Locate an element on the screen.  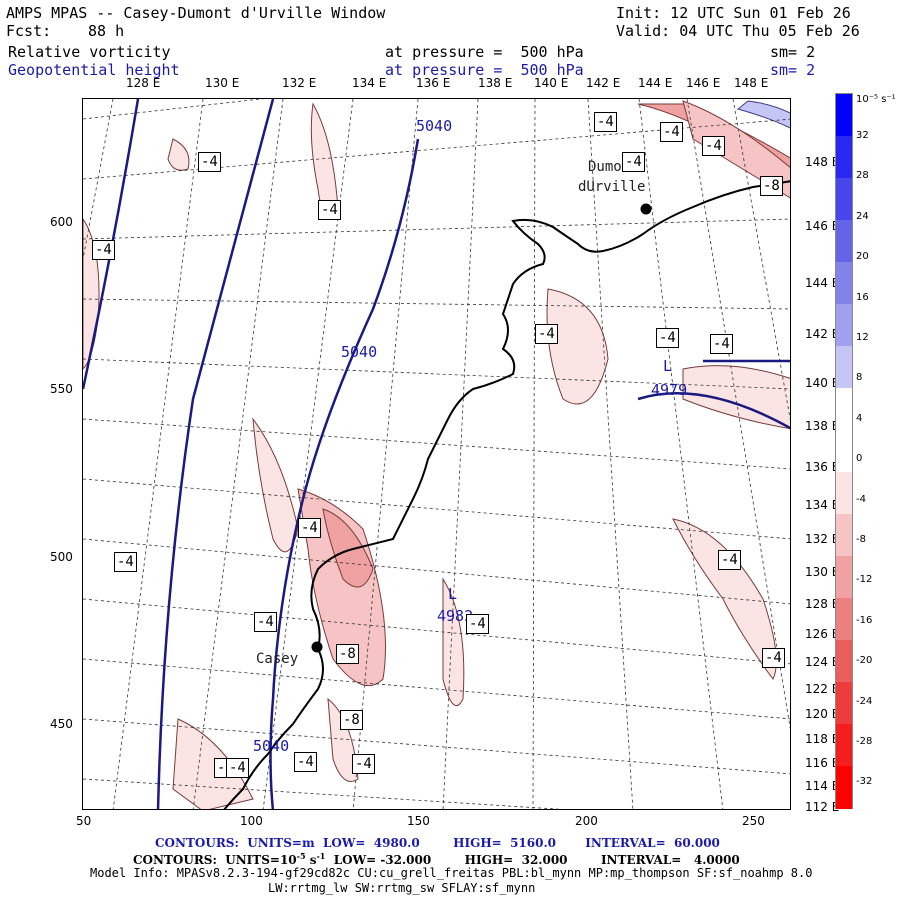
right-lon-label: 130 E is located at coordinates (822, 572).